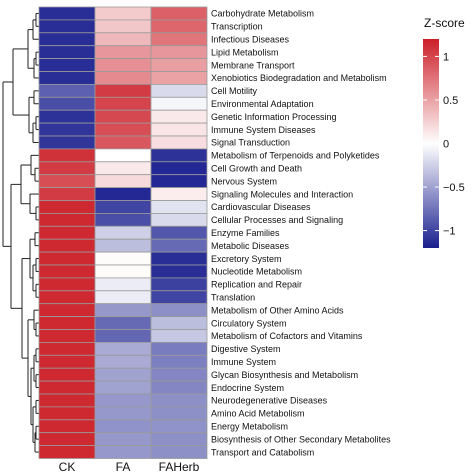 The height and width of the screenshot is (476, 474). I want to click on row-label: Cardiovascular Diseases, so click(261, 207).